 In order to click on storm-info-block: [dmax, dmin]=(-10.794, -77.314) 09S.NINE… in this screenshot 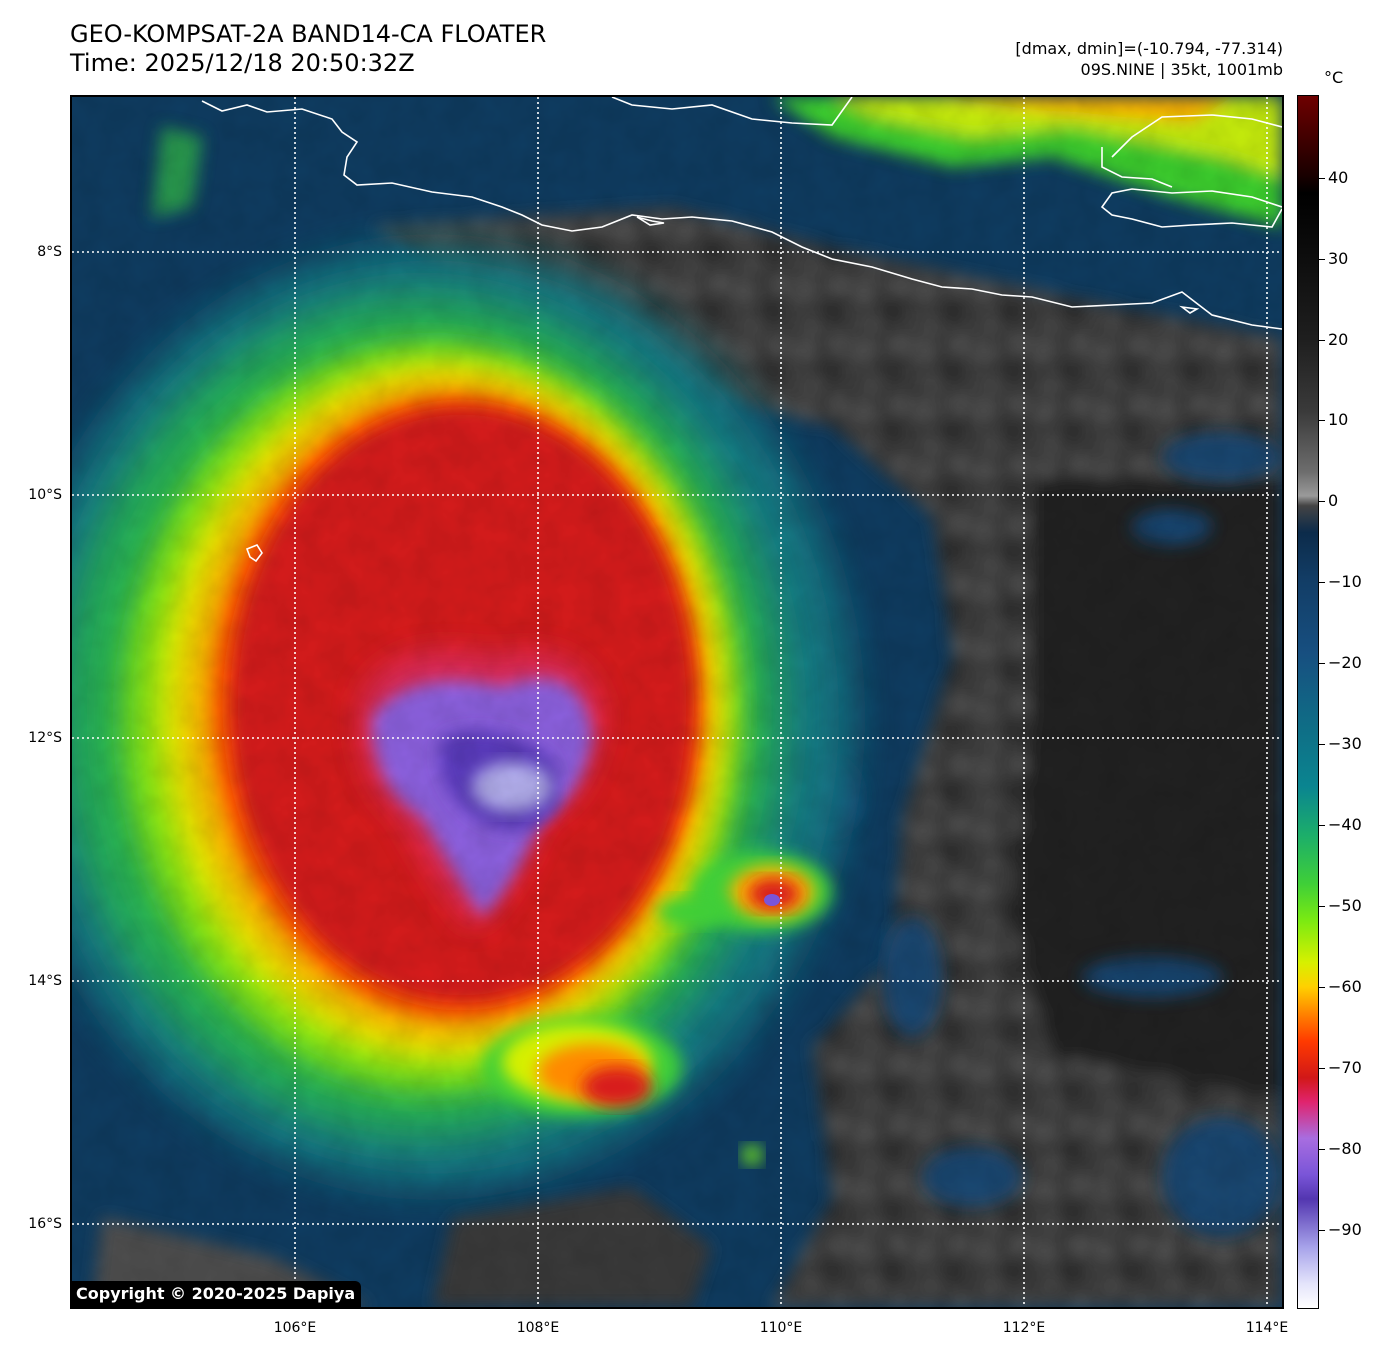, I will do `click(1149, 59)`.